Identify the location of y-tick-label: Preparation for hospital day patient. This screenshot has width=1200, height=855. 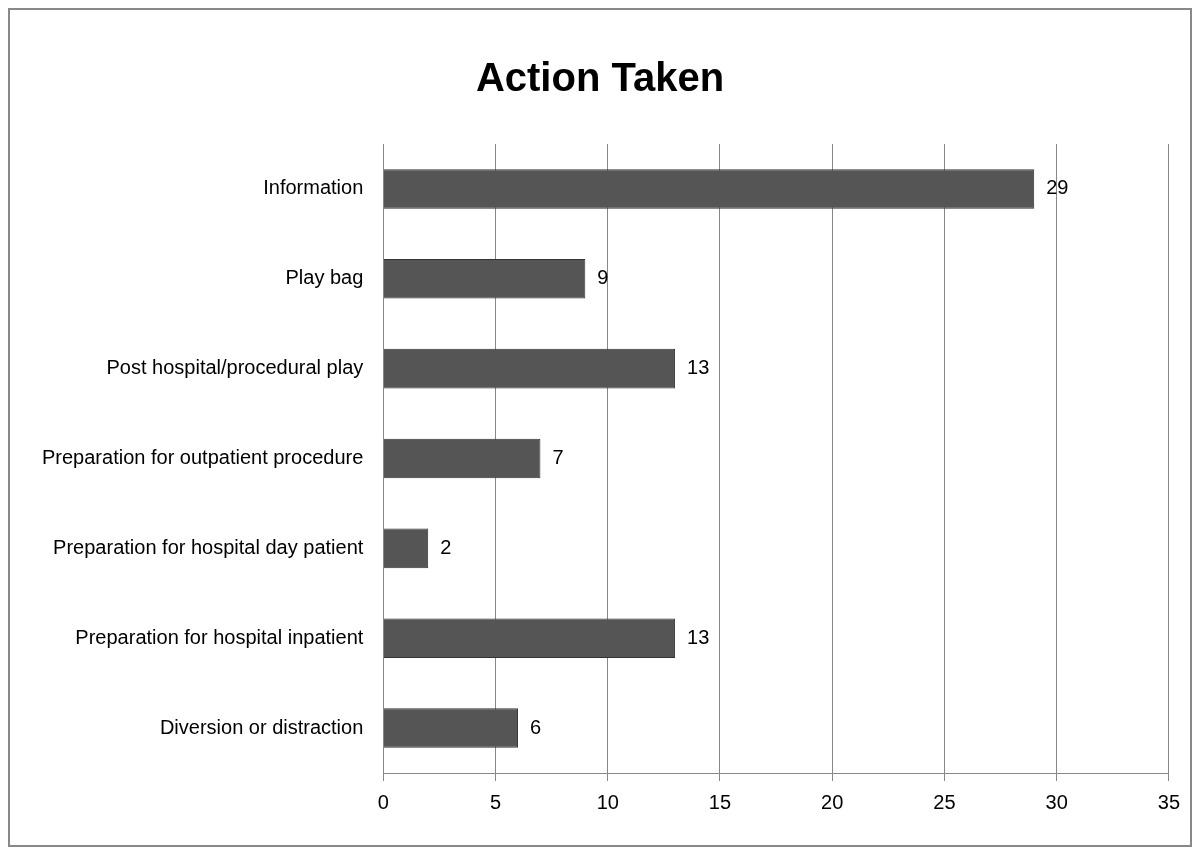
(208, 546).